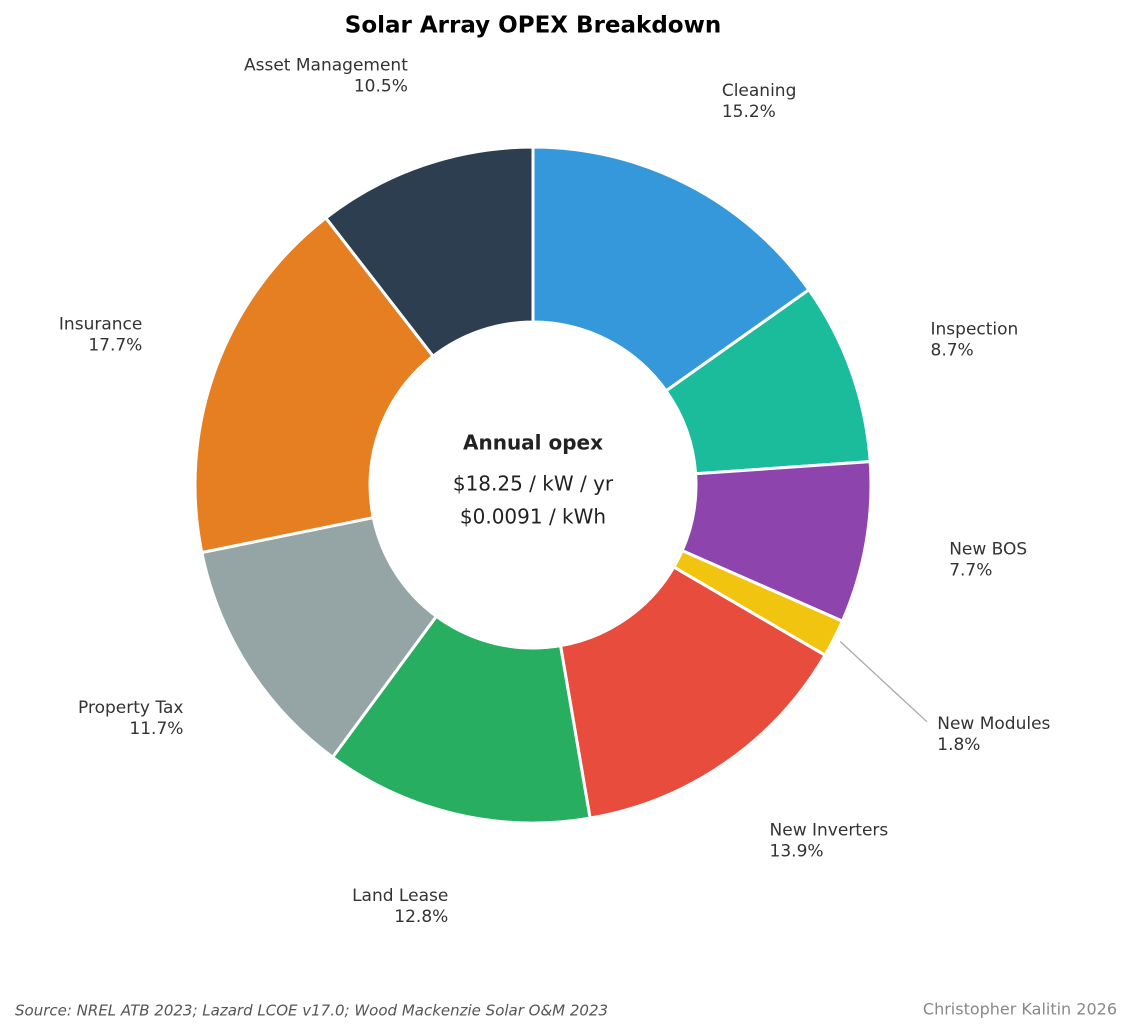  What do you see at coordinates (326, 66) in the screenshot?
I see `slice-label: Asset Management` at bounding box center [326, 66].